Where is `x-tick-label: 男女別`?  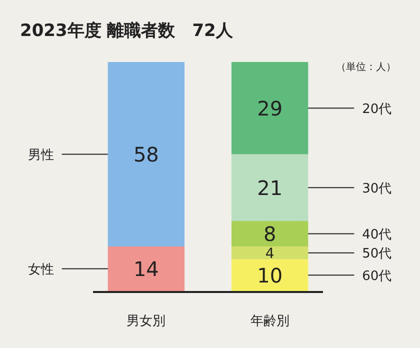 x-tick-label: 男女別 is located at coordinates (146, 321).